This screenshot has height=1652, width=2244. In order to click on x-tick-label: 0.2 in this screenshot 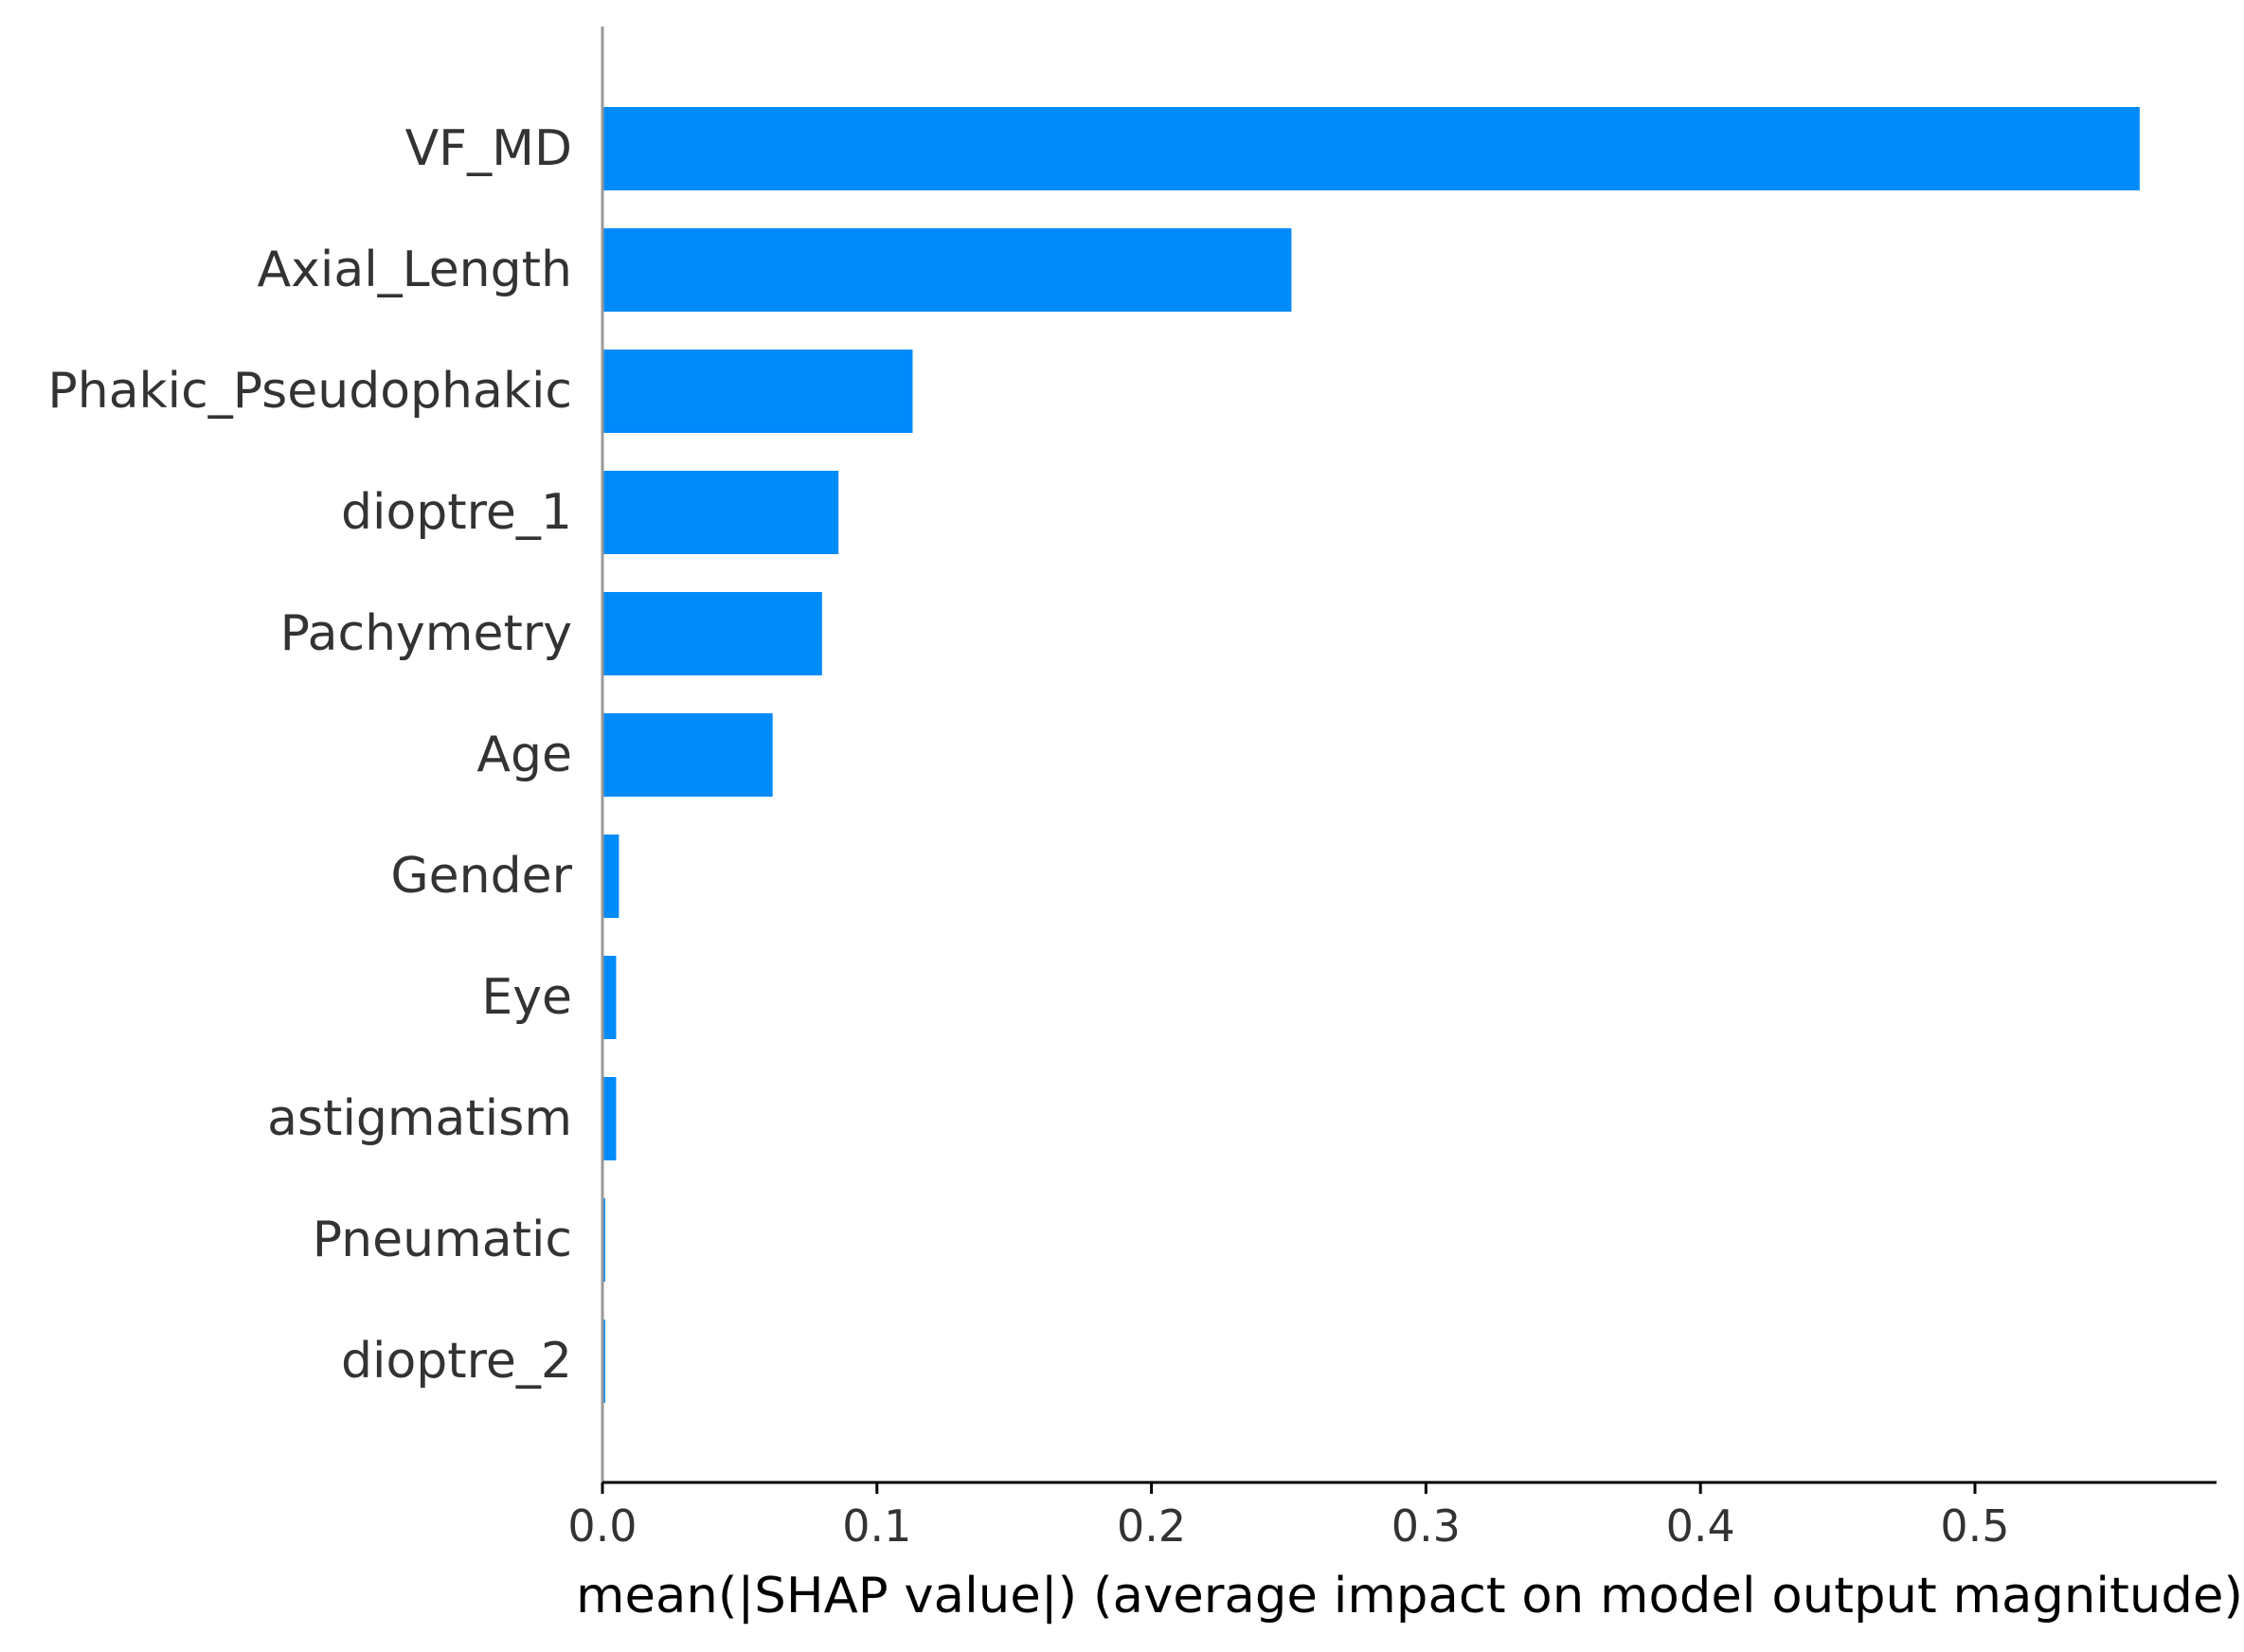, I will do `click(1151, 1526)`.